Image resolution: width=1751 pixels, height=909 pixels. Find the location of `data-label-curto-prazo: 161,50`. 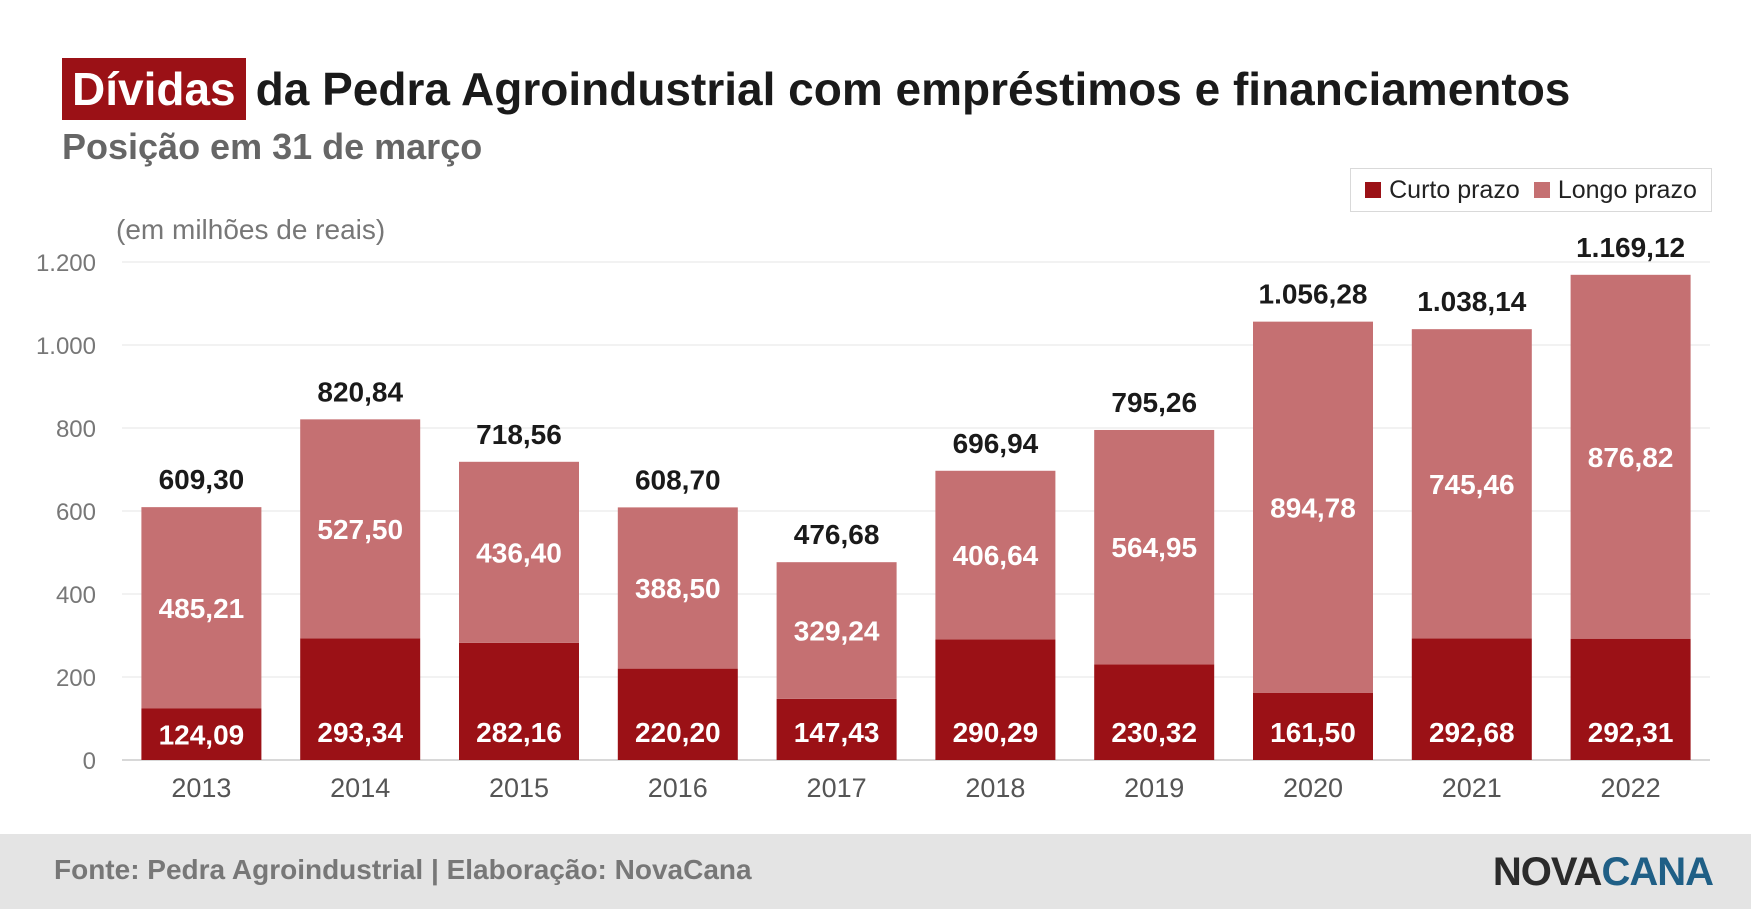

data-label-curto-prazo: 161,50 is located at coordinates (1313, 732).